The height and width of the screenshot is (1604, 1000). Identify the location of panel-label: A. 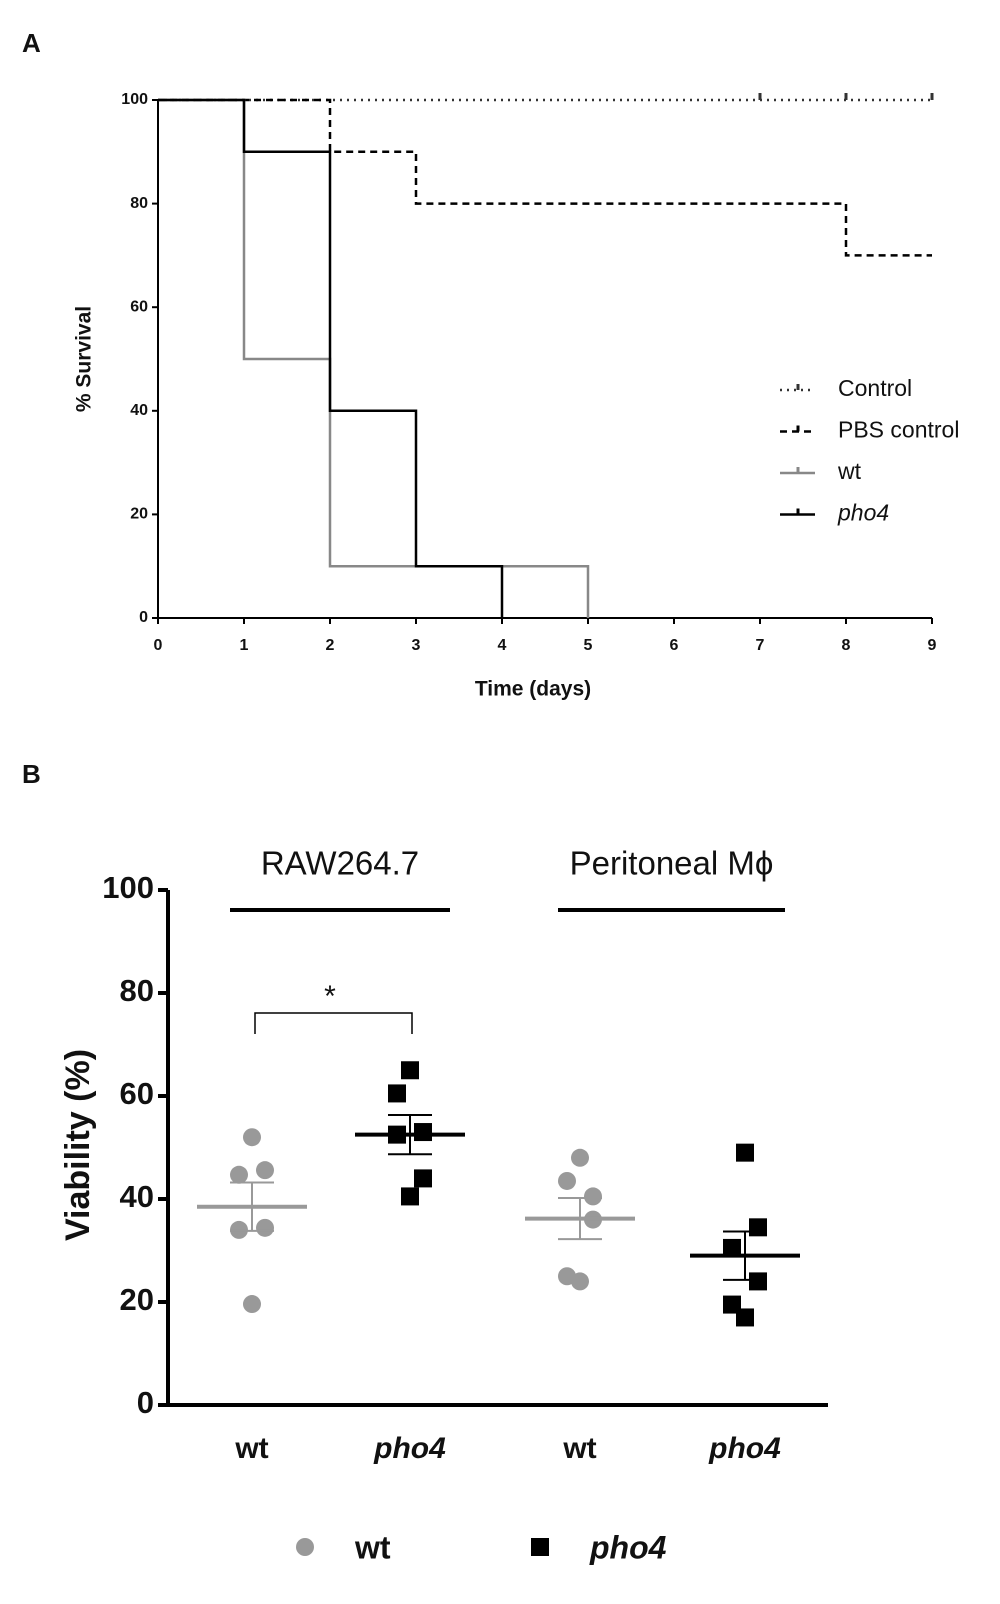
(31, 43).